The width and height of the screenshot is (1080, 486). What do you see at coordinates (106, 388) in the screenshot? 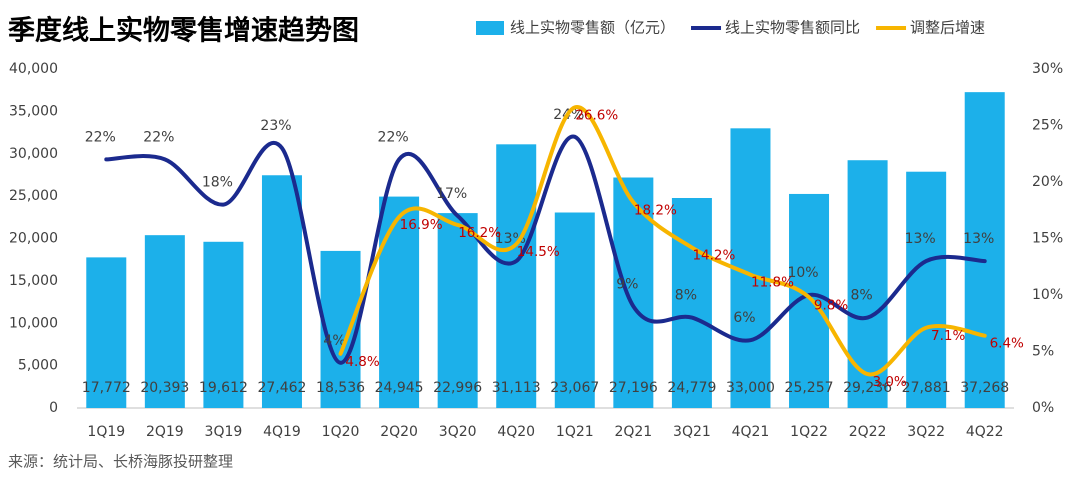
I see `bar-label: 17,772` at bounding box center [106, 388].